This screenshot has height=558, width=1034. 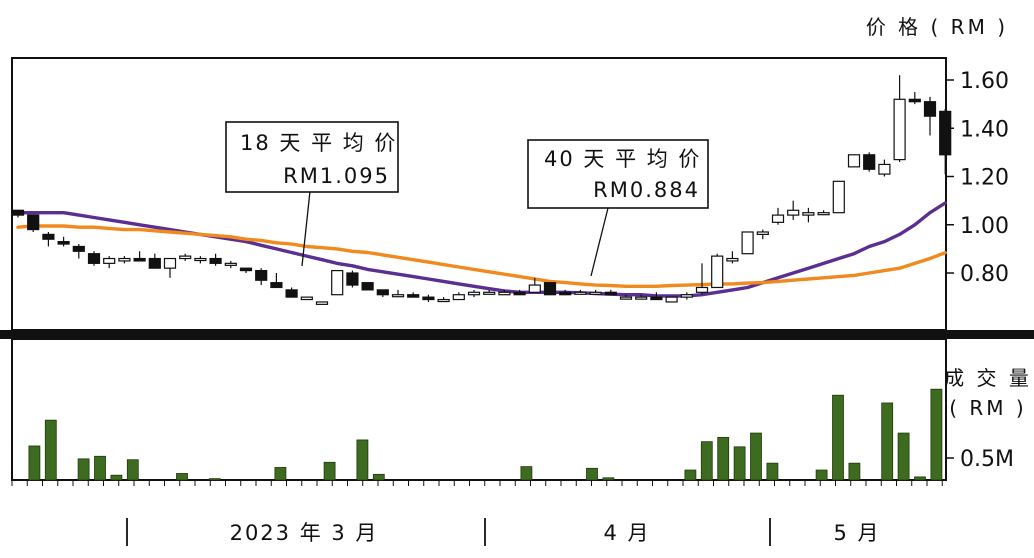 What do you see at coordinates (988, 378) in the screenshot?
I see `volume-axis-title-line1: 成 交 量` at bounding box center [988, 378].